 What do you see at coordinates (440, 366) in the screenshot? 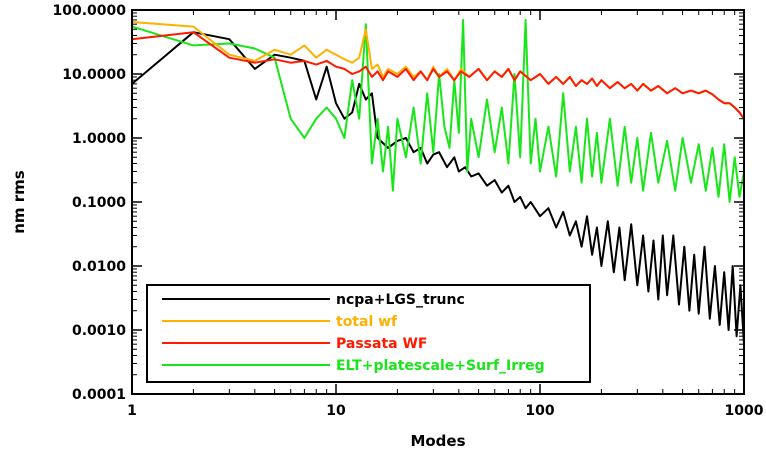
I see `legend-label-elt-platescale-surf-irreg: ELT+platescale+Surf_Irreg` at bounding box center [440, 366].